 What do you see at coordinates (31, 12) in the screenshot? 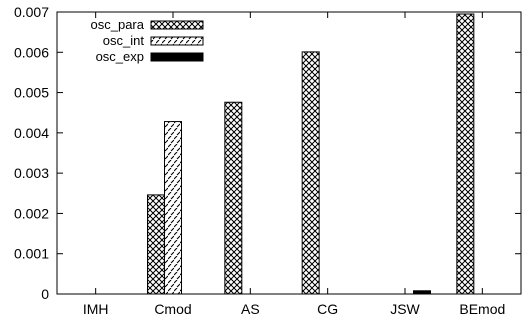
I see `y-tick-label: 0.007` at bounding box center [31, 12].